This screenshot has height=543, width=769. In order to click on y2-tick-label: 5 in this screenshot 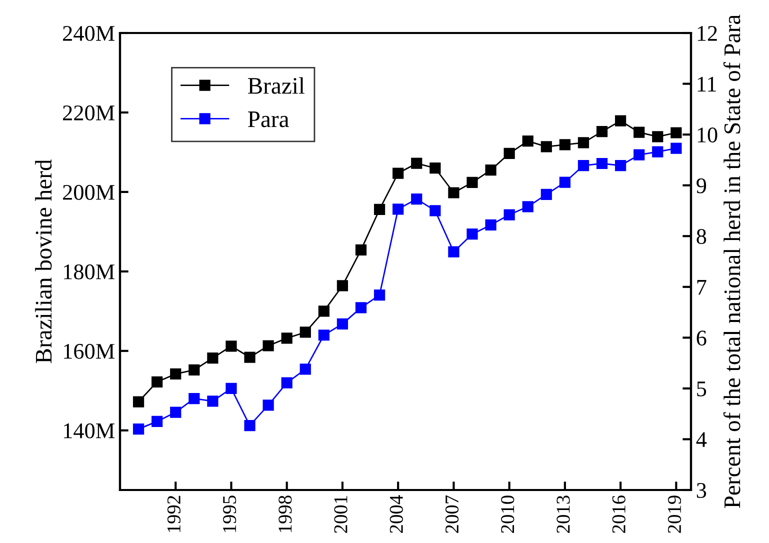, I will do `click(701, 389)`.